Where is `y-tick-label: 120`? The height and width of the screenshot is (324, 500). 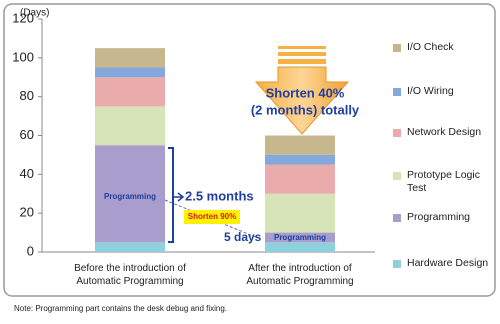 y-tick-label: 120 is located at coordinates (23, 17).